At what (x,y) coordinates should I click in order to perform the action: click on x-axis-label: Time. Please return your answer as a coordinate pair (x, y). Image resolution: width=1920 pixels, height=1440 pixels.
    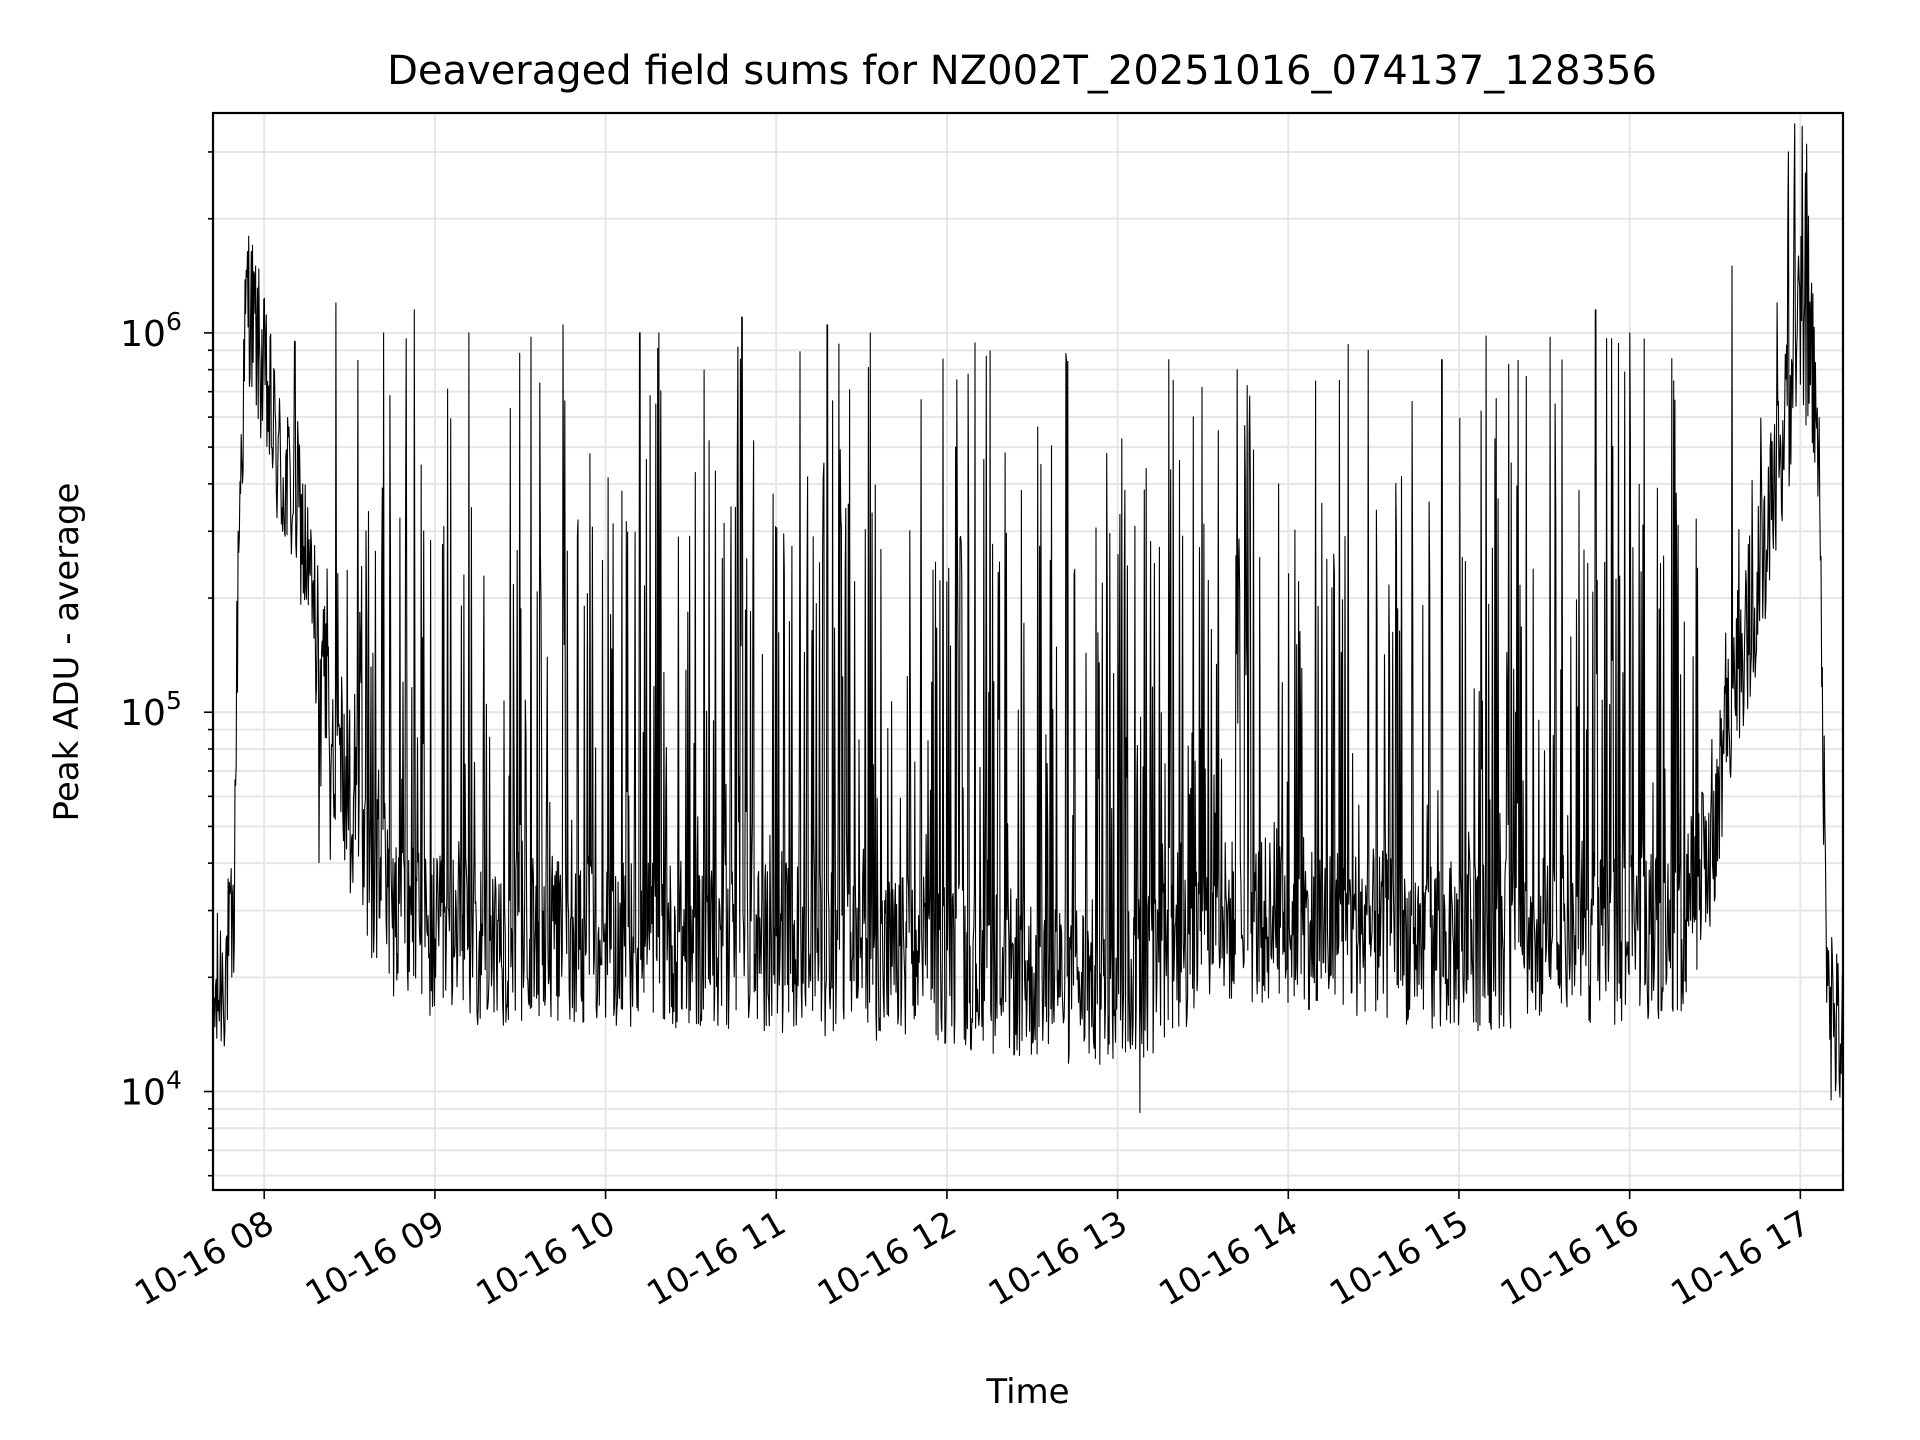
    Looking at the image, I should click on (1027, 1392).